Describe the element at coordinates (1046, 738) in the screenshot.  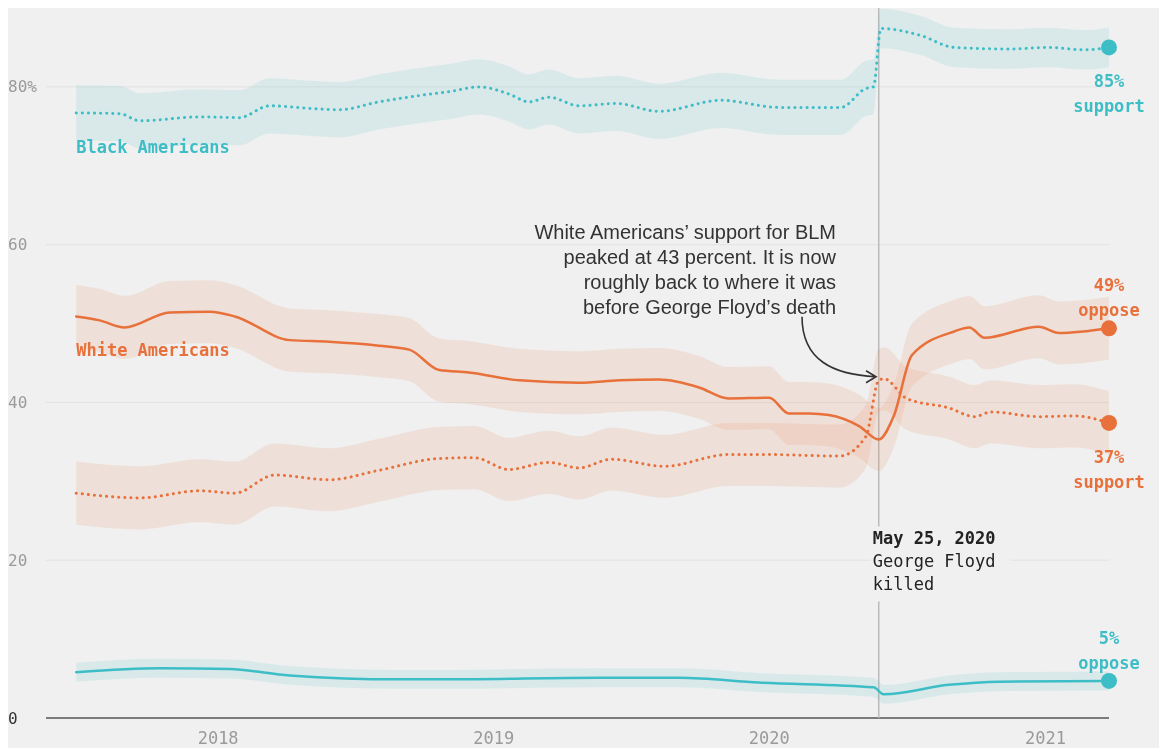
I see `x-tick-label: 2021` at that location.